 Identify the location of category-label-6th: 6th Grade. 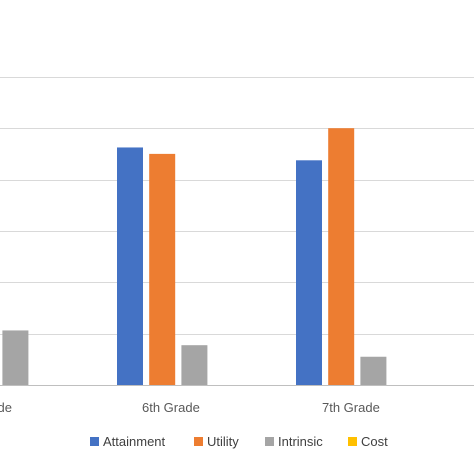
(171, 407).